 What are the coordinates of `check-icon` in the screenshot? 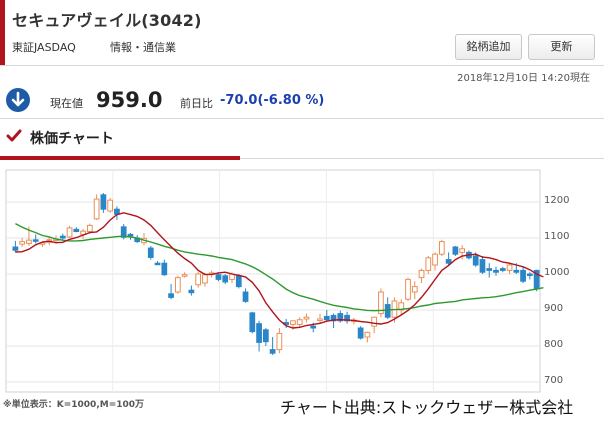 It's located at (14, 138).